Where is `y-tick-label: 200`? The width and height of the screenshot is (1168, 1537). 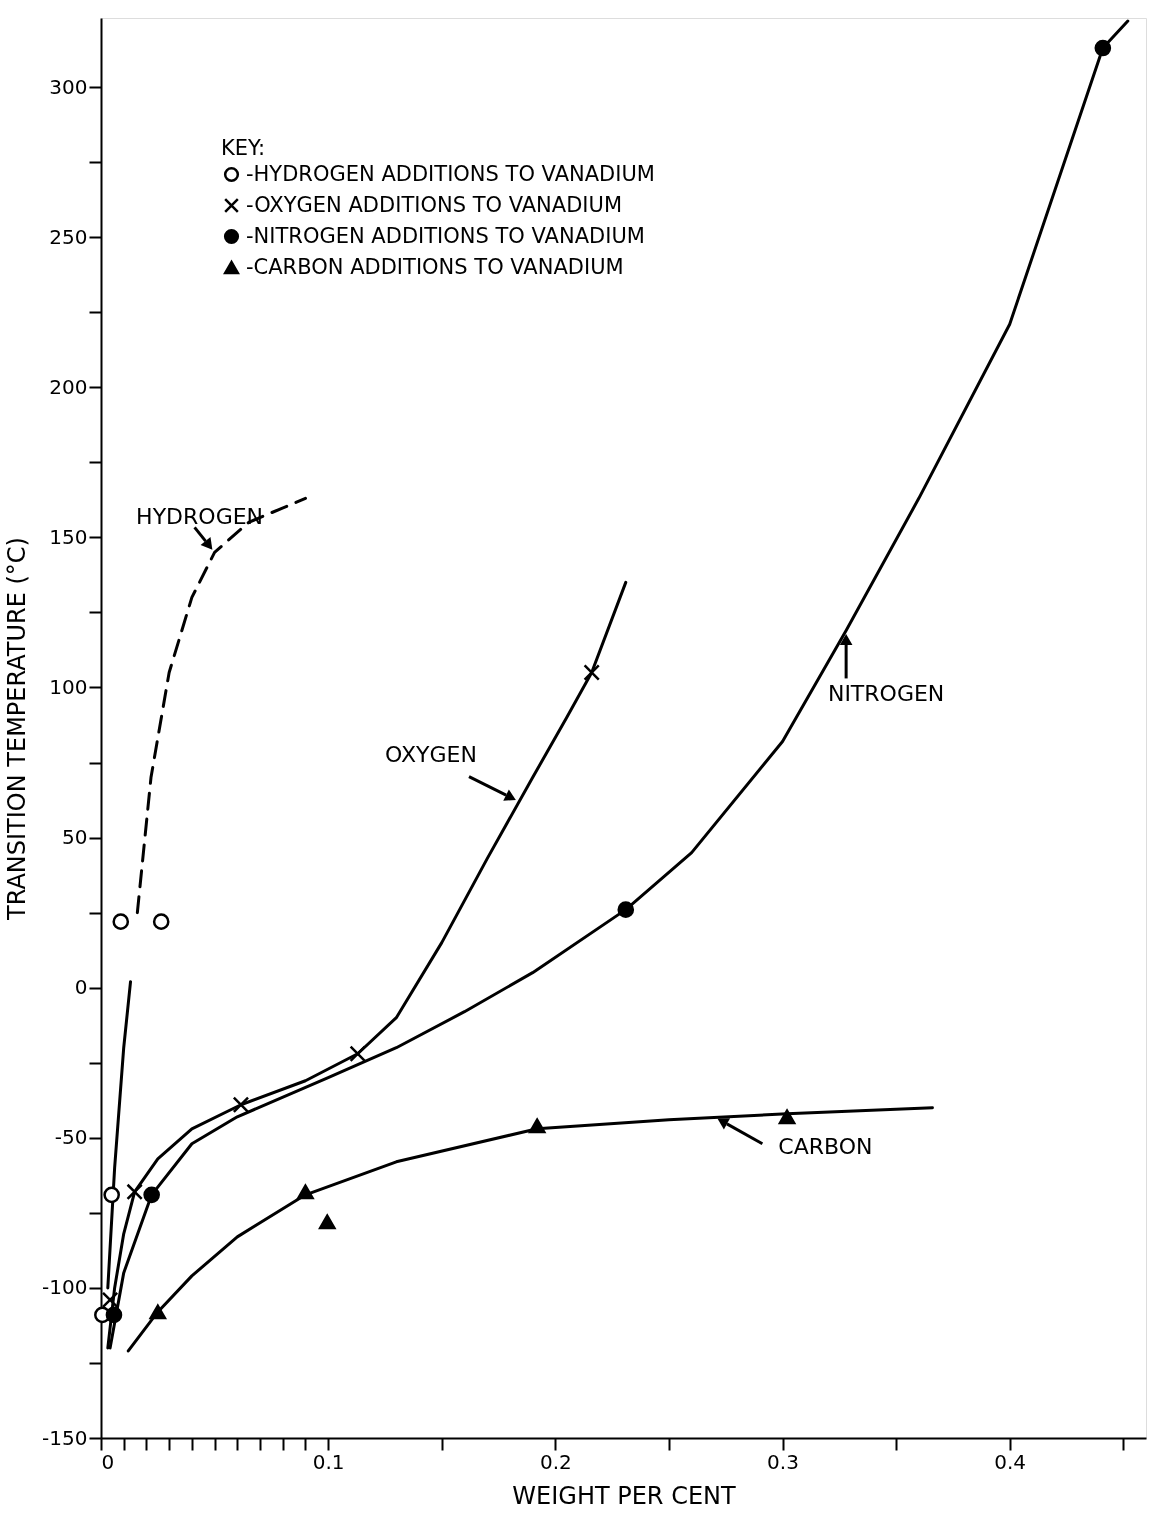
y-tick-label: 200 is located at coordinates (68, 386).